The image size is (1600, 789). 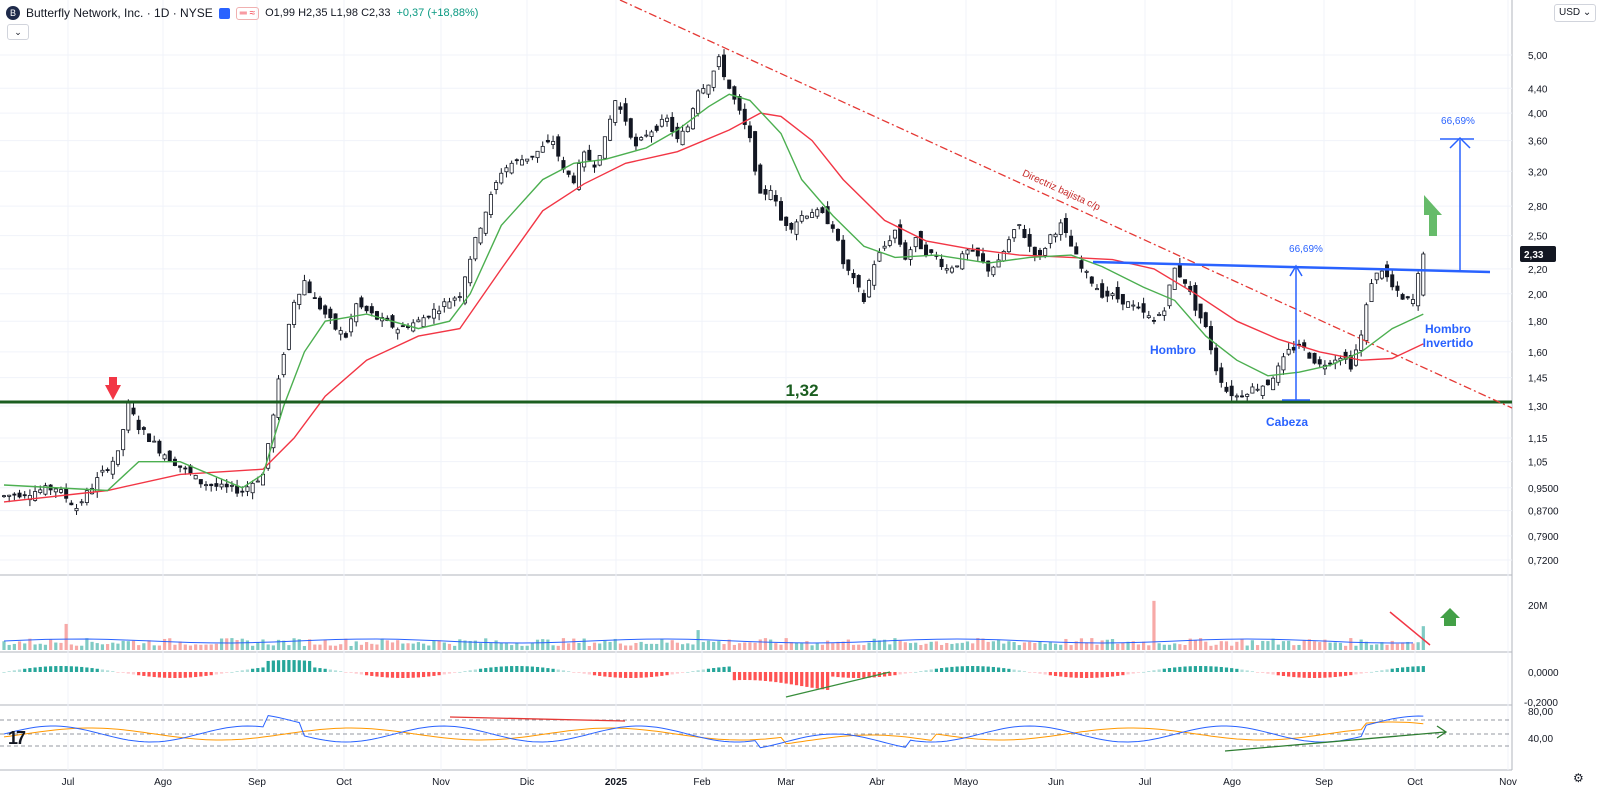 What do you see at coordinates (1575, 13) in the screenshot?
I see `currency-select: USD ⌄` at bounding box center [1575, 13].